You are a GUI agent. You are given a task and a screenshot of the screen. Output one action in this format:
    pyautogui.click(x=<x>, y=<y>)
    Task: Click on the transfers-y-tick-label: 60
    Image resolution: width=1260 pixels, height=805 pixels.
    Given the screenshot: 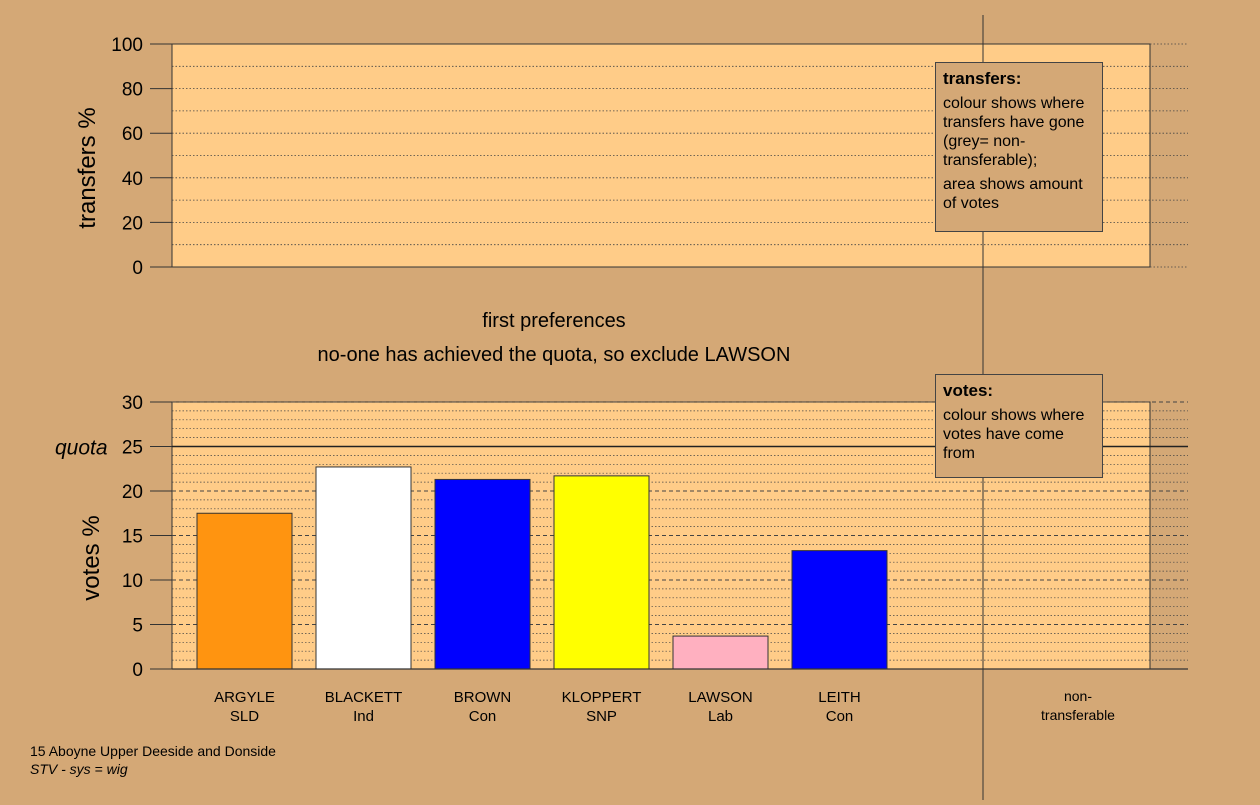 What is the action you would take?
    pyautogui.click(x=132, y=134)
    